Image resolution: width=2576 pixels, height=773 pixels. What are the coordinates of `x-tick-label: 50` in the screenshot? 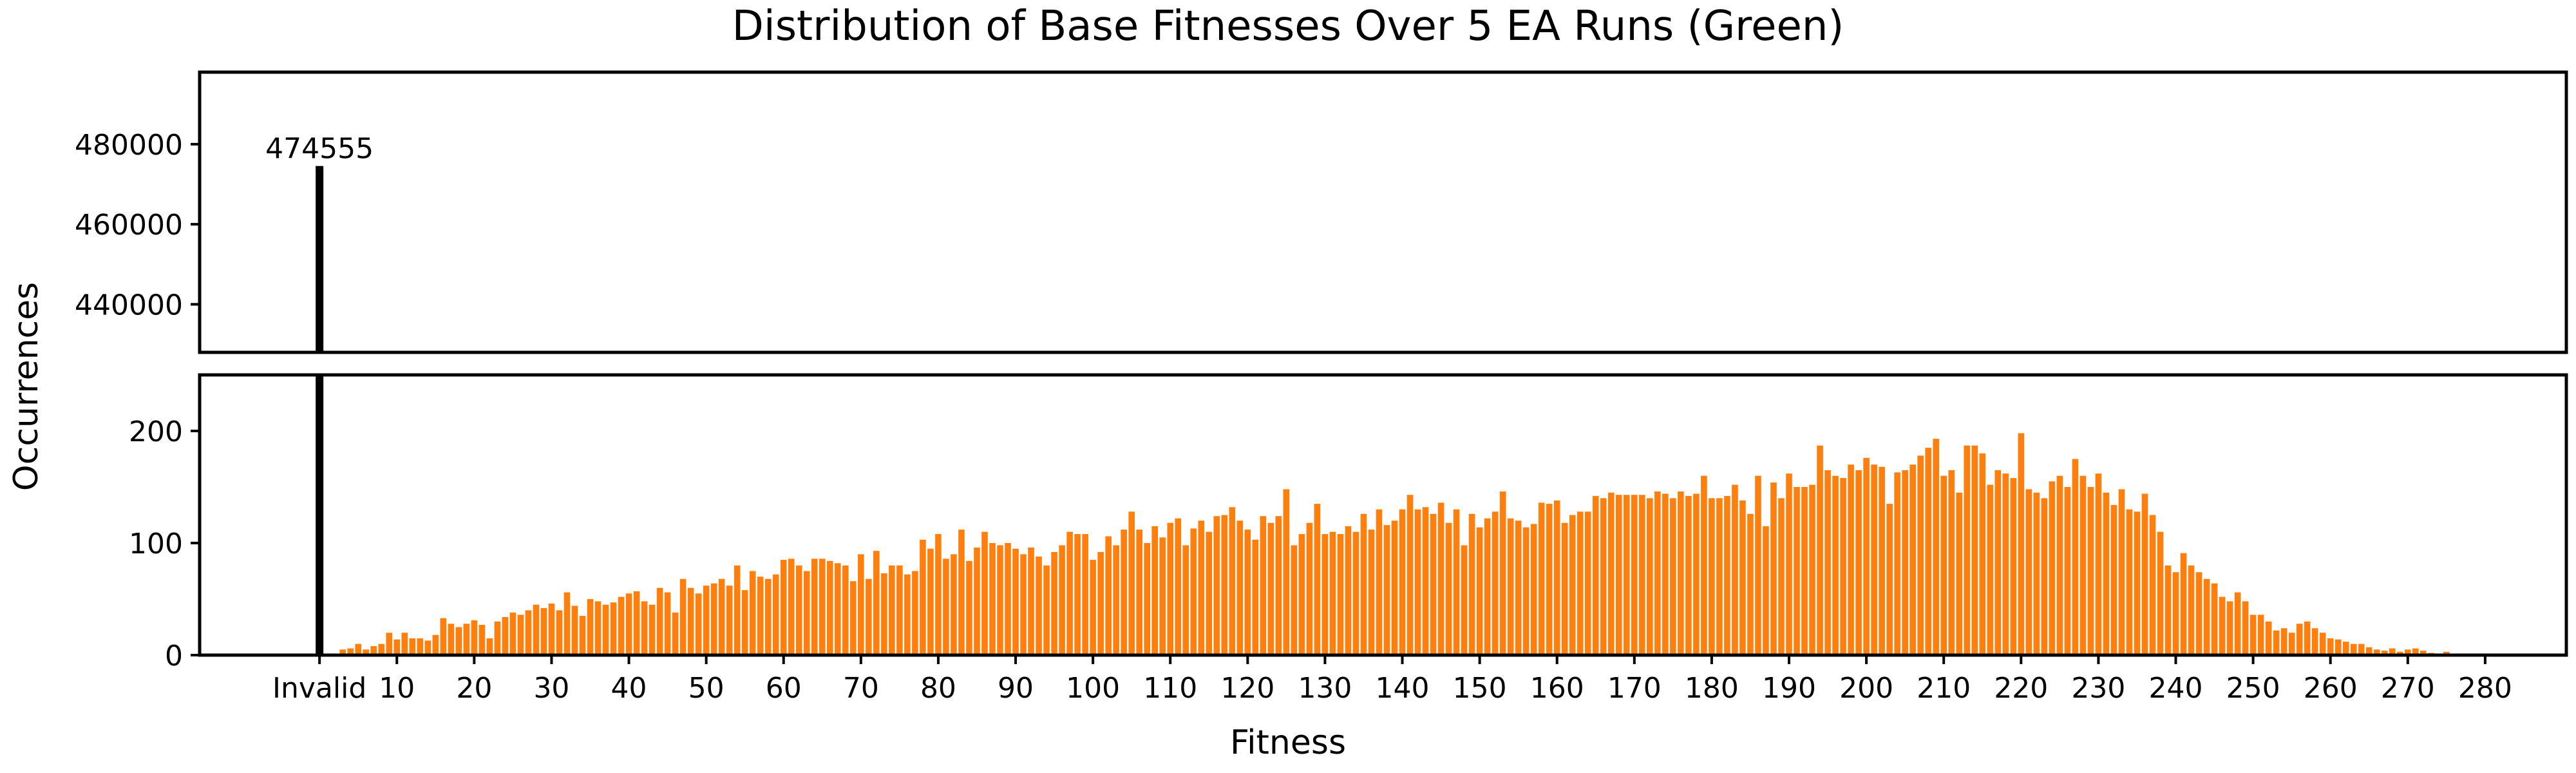 It's located at (706, 689).